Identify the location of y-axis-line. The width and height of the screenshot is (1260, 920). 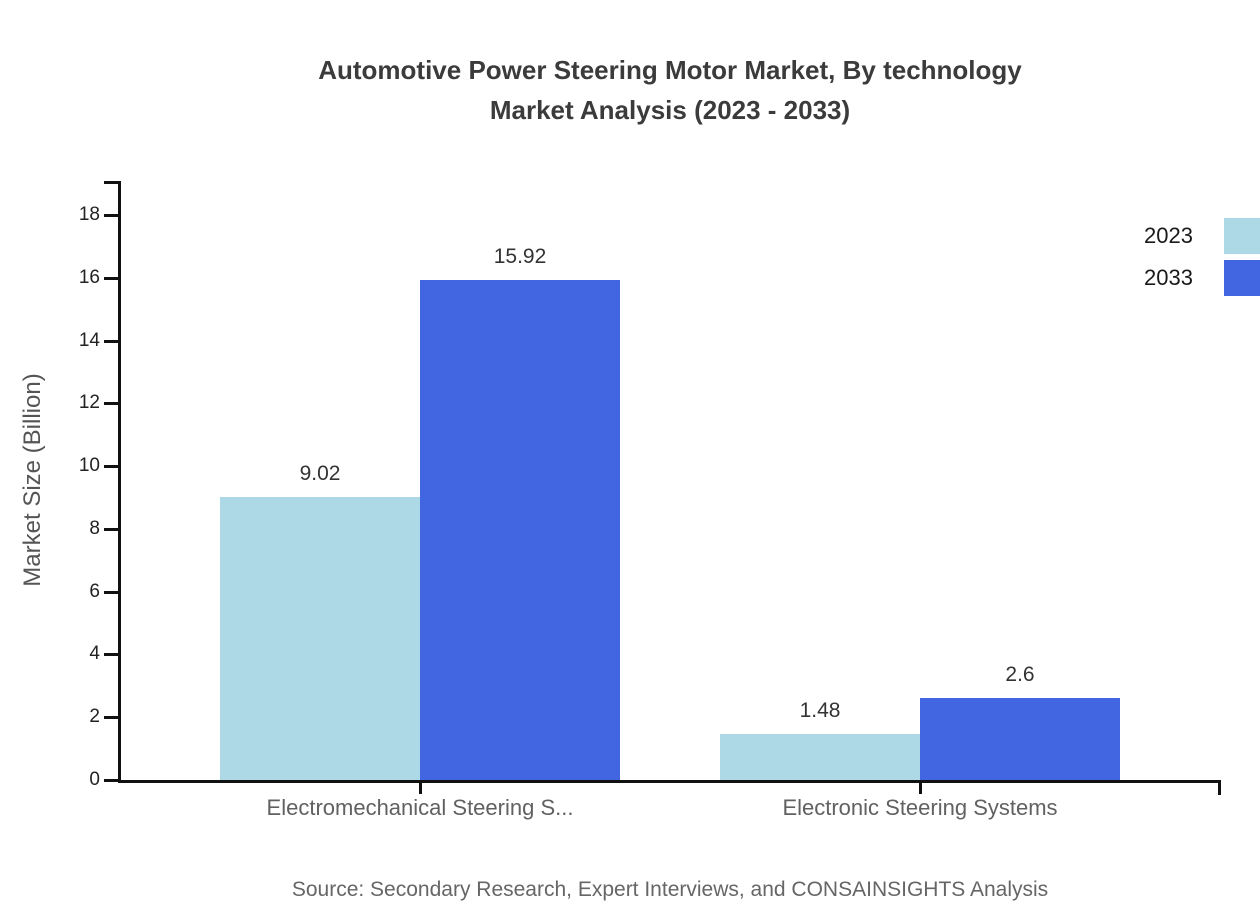
(119, 482).